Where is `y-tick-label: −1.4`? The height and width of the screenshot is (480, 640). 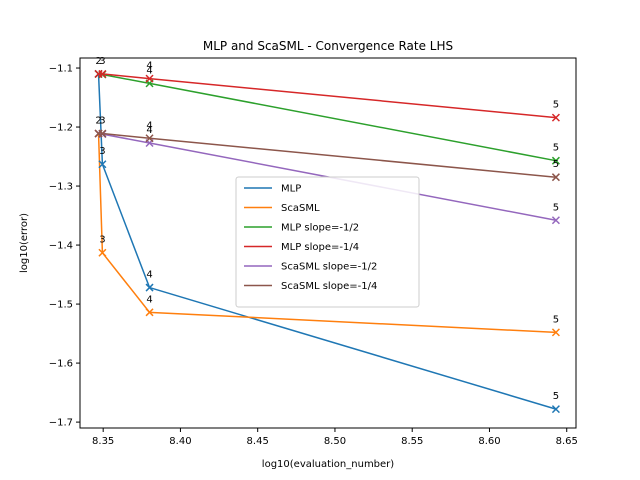
y-tick-label: −1.4 is located at coordinates (61, 246).